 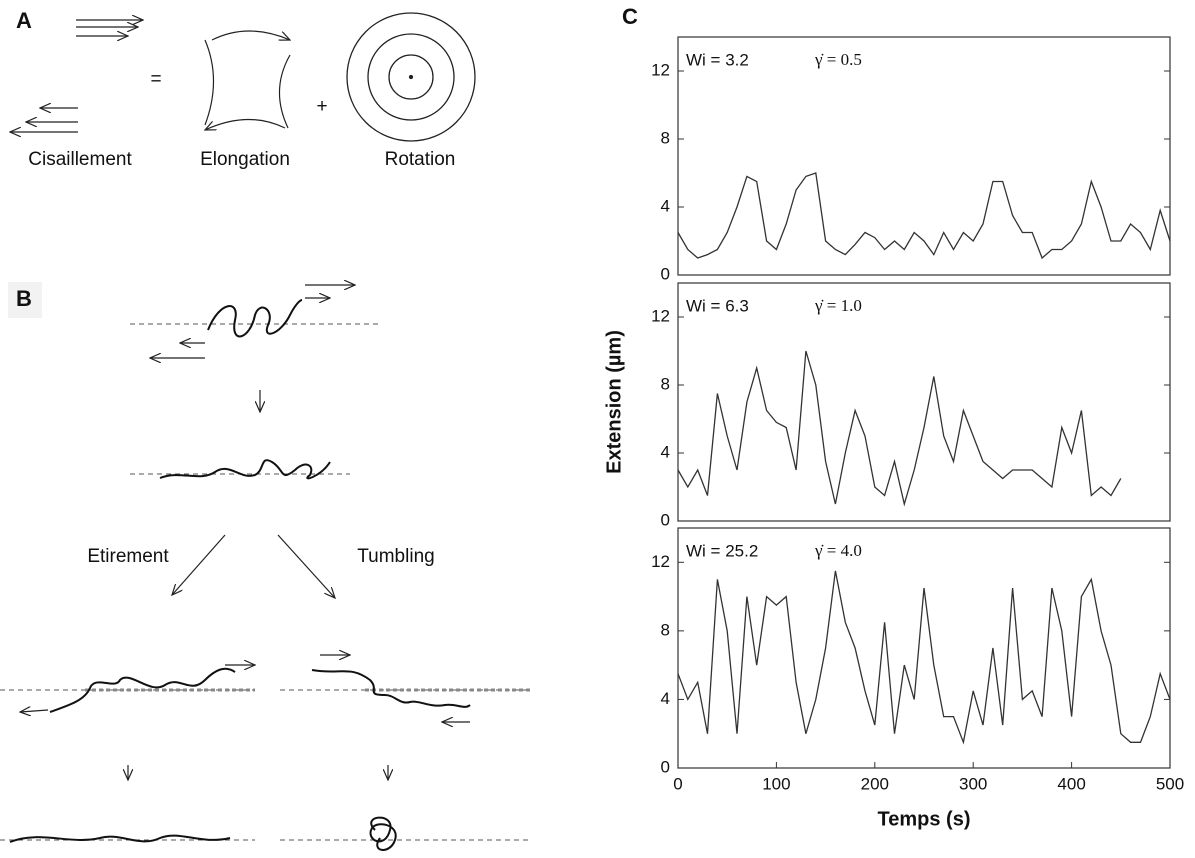 I want to click on x-tick-label: 0, so click(x=677, y=783).